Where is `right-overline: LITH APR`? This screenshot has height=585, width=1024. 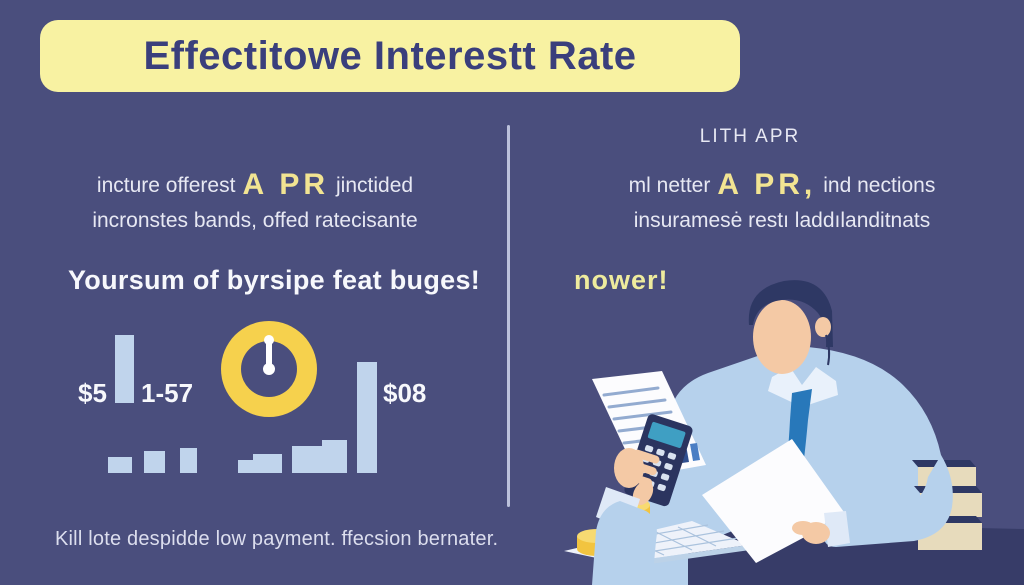
right-overline: LITH APR is located at coordinates (750, 136).